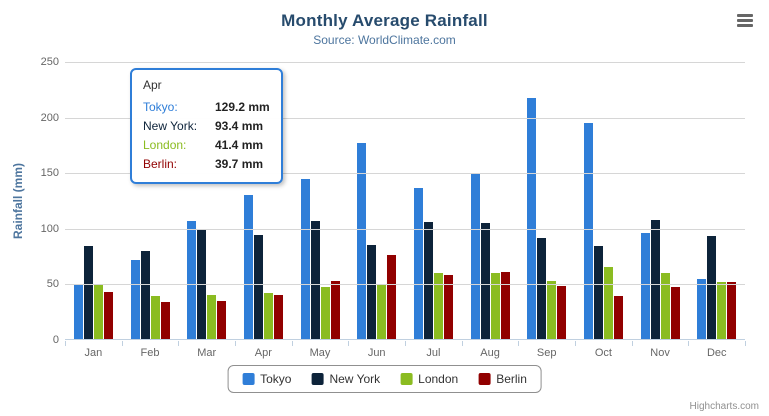 This screenshot has width=769, height=416. What do you see at coordinates (406, 379) in the screenshot?
I see `legend-swatch-london` at bounding box center [406, 379].